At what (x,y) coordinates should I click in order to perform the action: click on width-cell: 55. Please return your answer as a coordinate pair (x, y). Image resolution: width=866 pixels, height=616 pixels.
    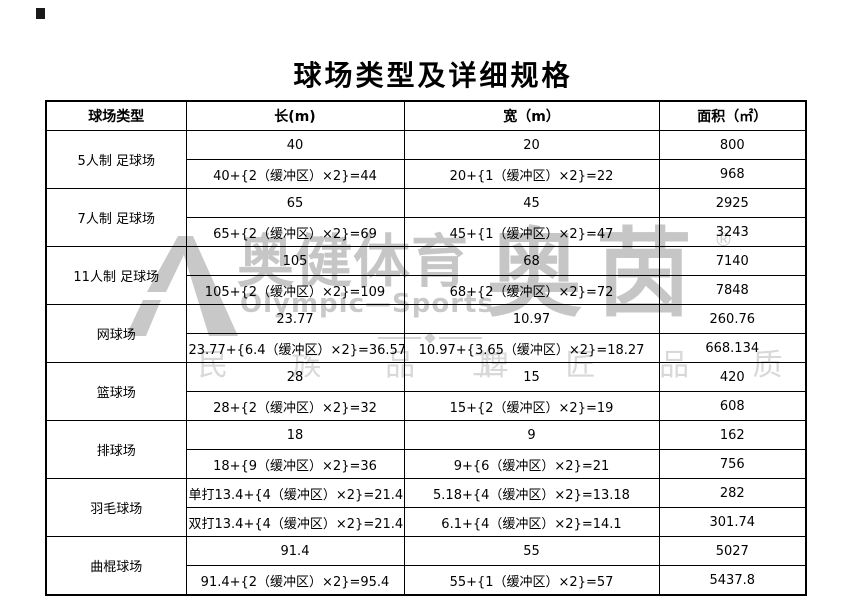
    Looking at the image, I should click on (531, 551).